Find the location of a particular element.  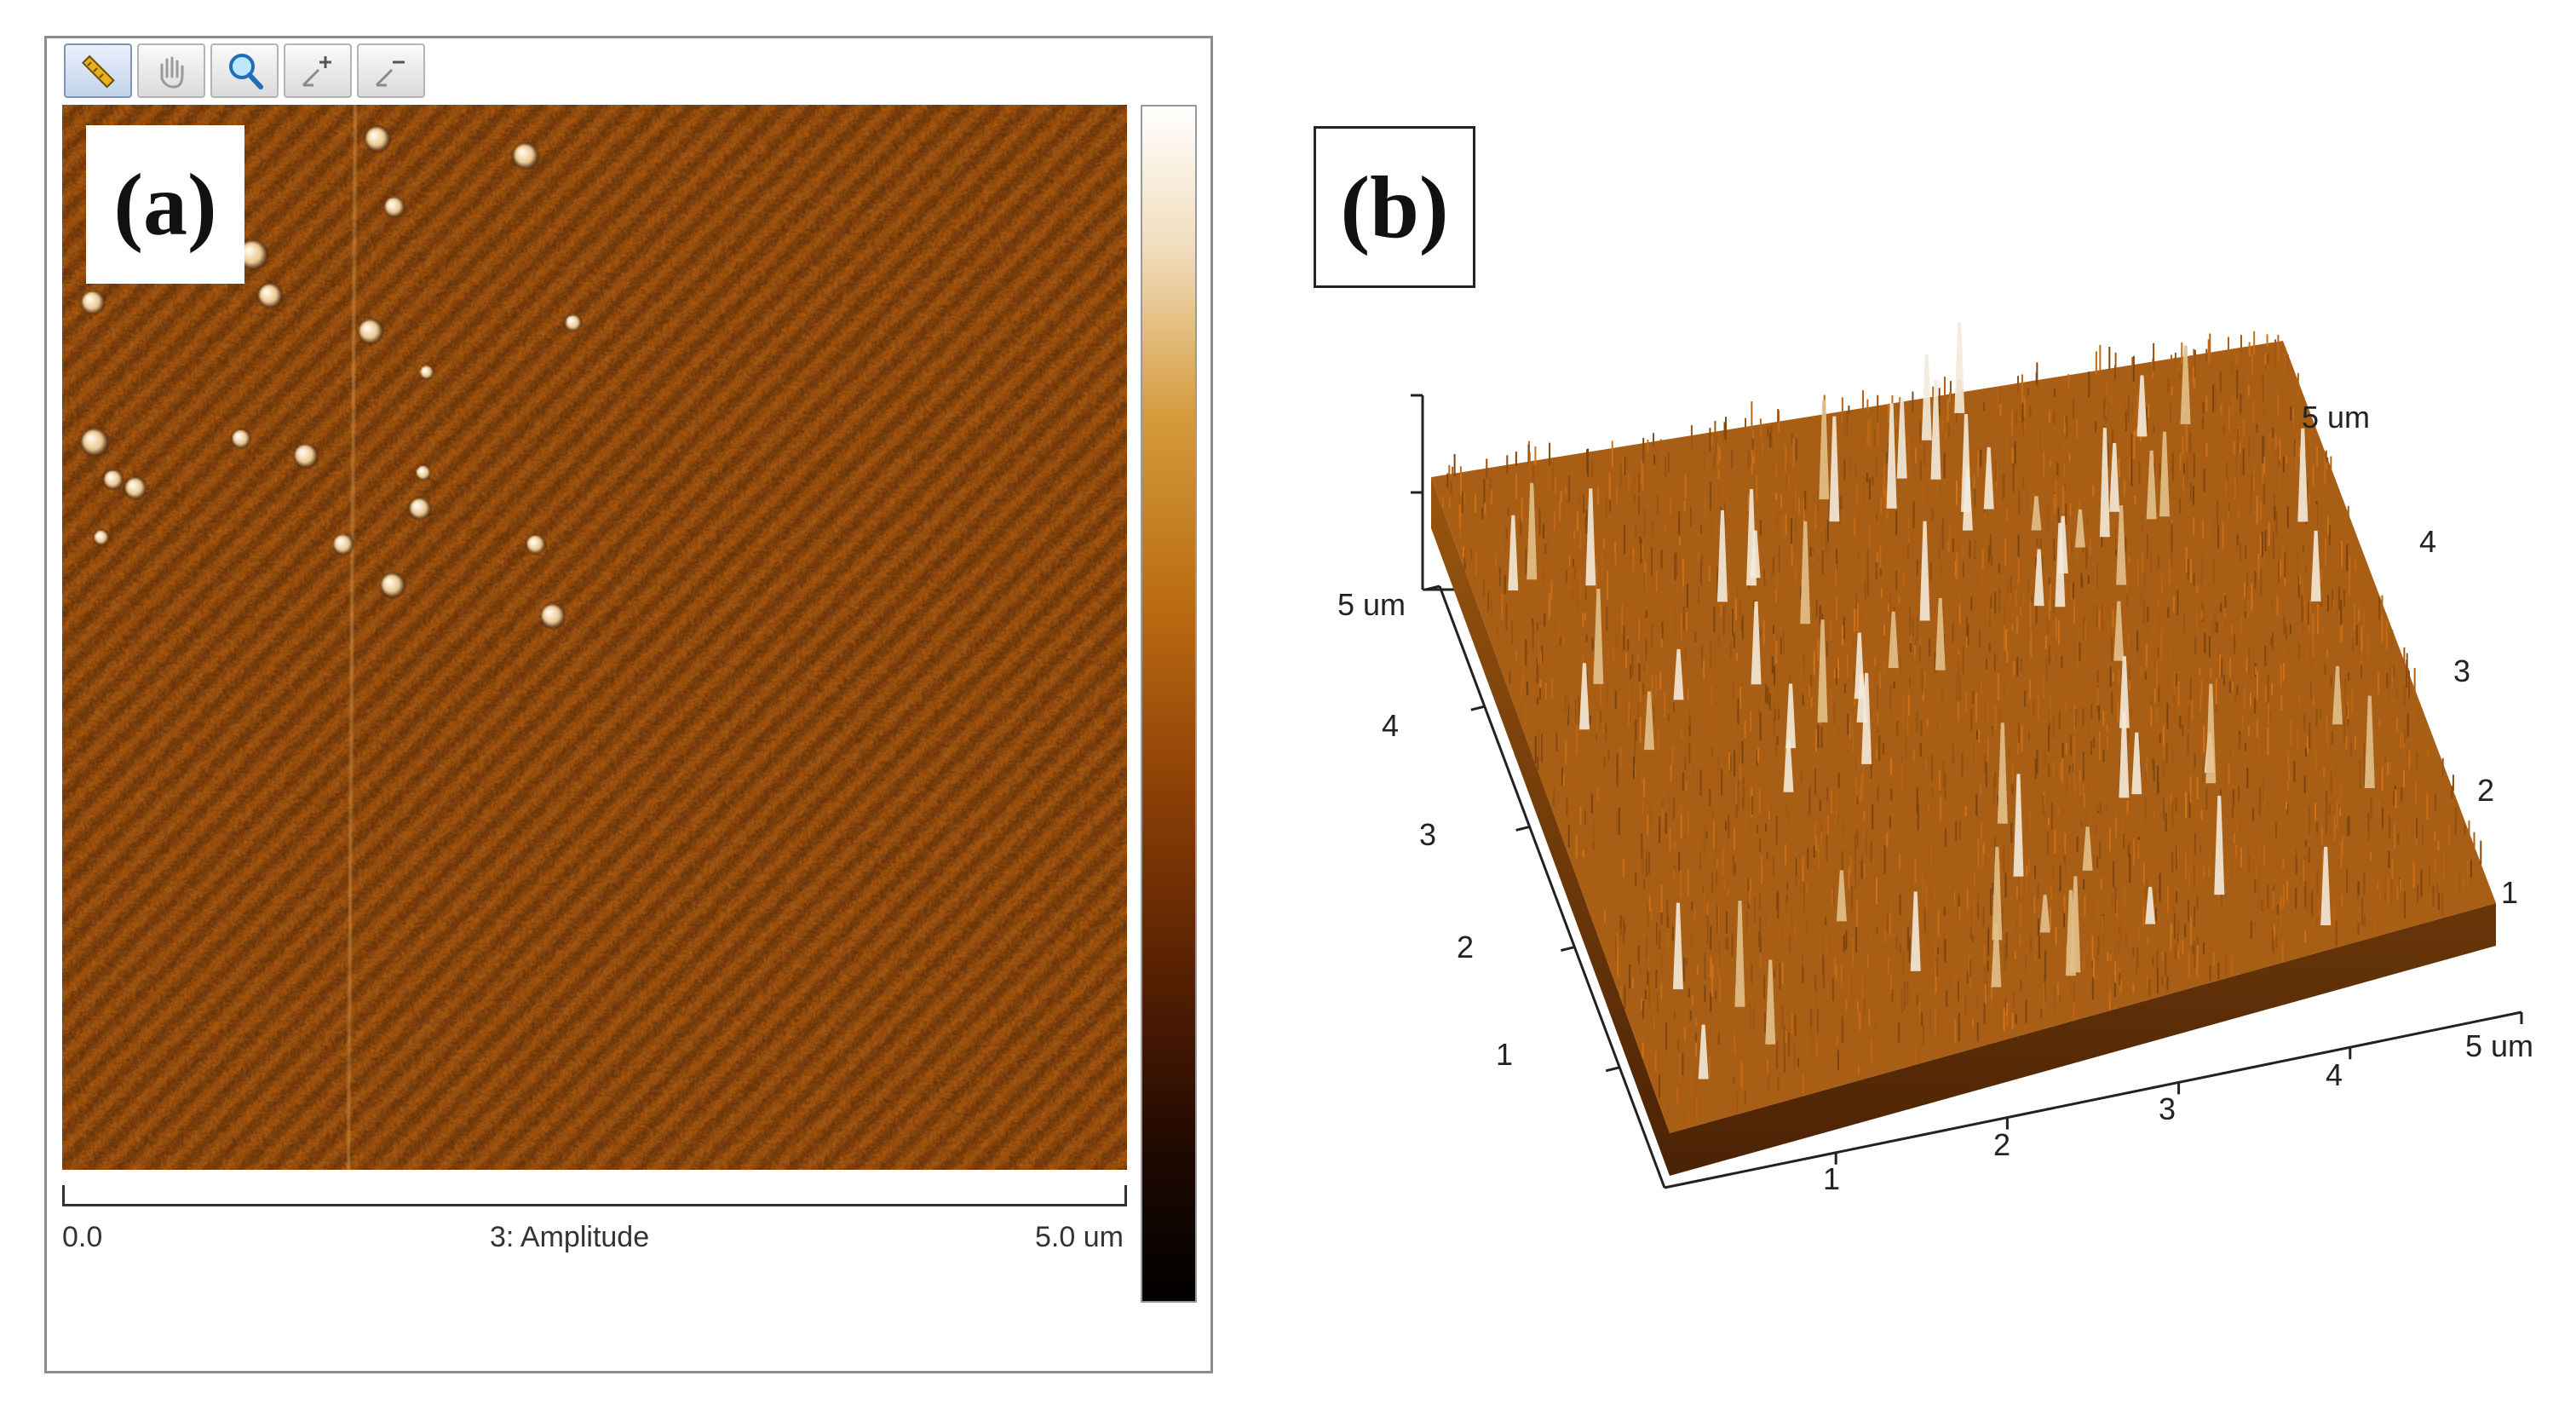

scale-end-label: 5.0 um is located at coordinates (1080, 1237).